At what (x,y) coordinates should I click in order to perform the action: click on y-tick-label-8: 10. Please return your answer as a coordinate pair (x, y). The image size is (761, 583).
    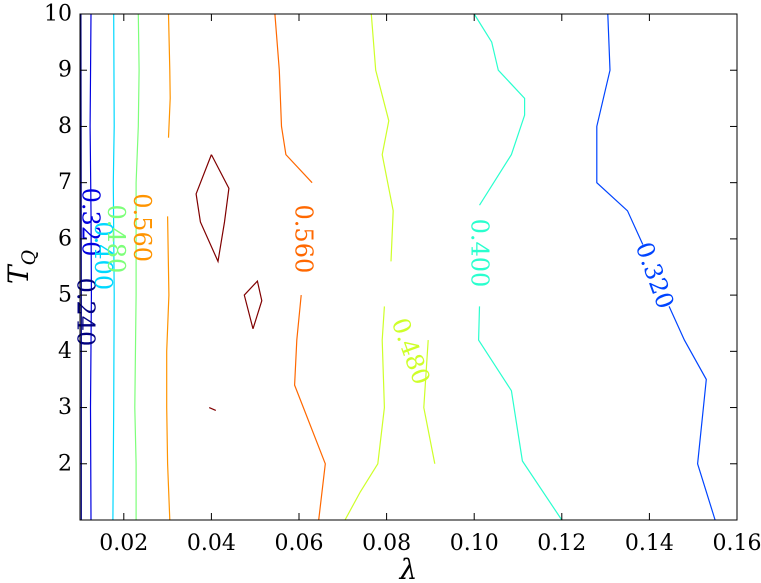
    Looking at the image, I should click on (58, 14).